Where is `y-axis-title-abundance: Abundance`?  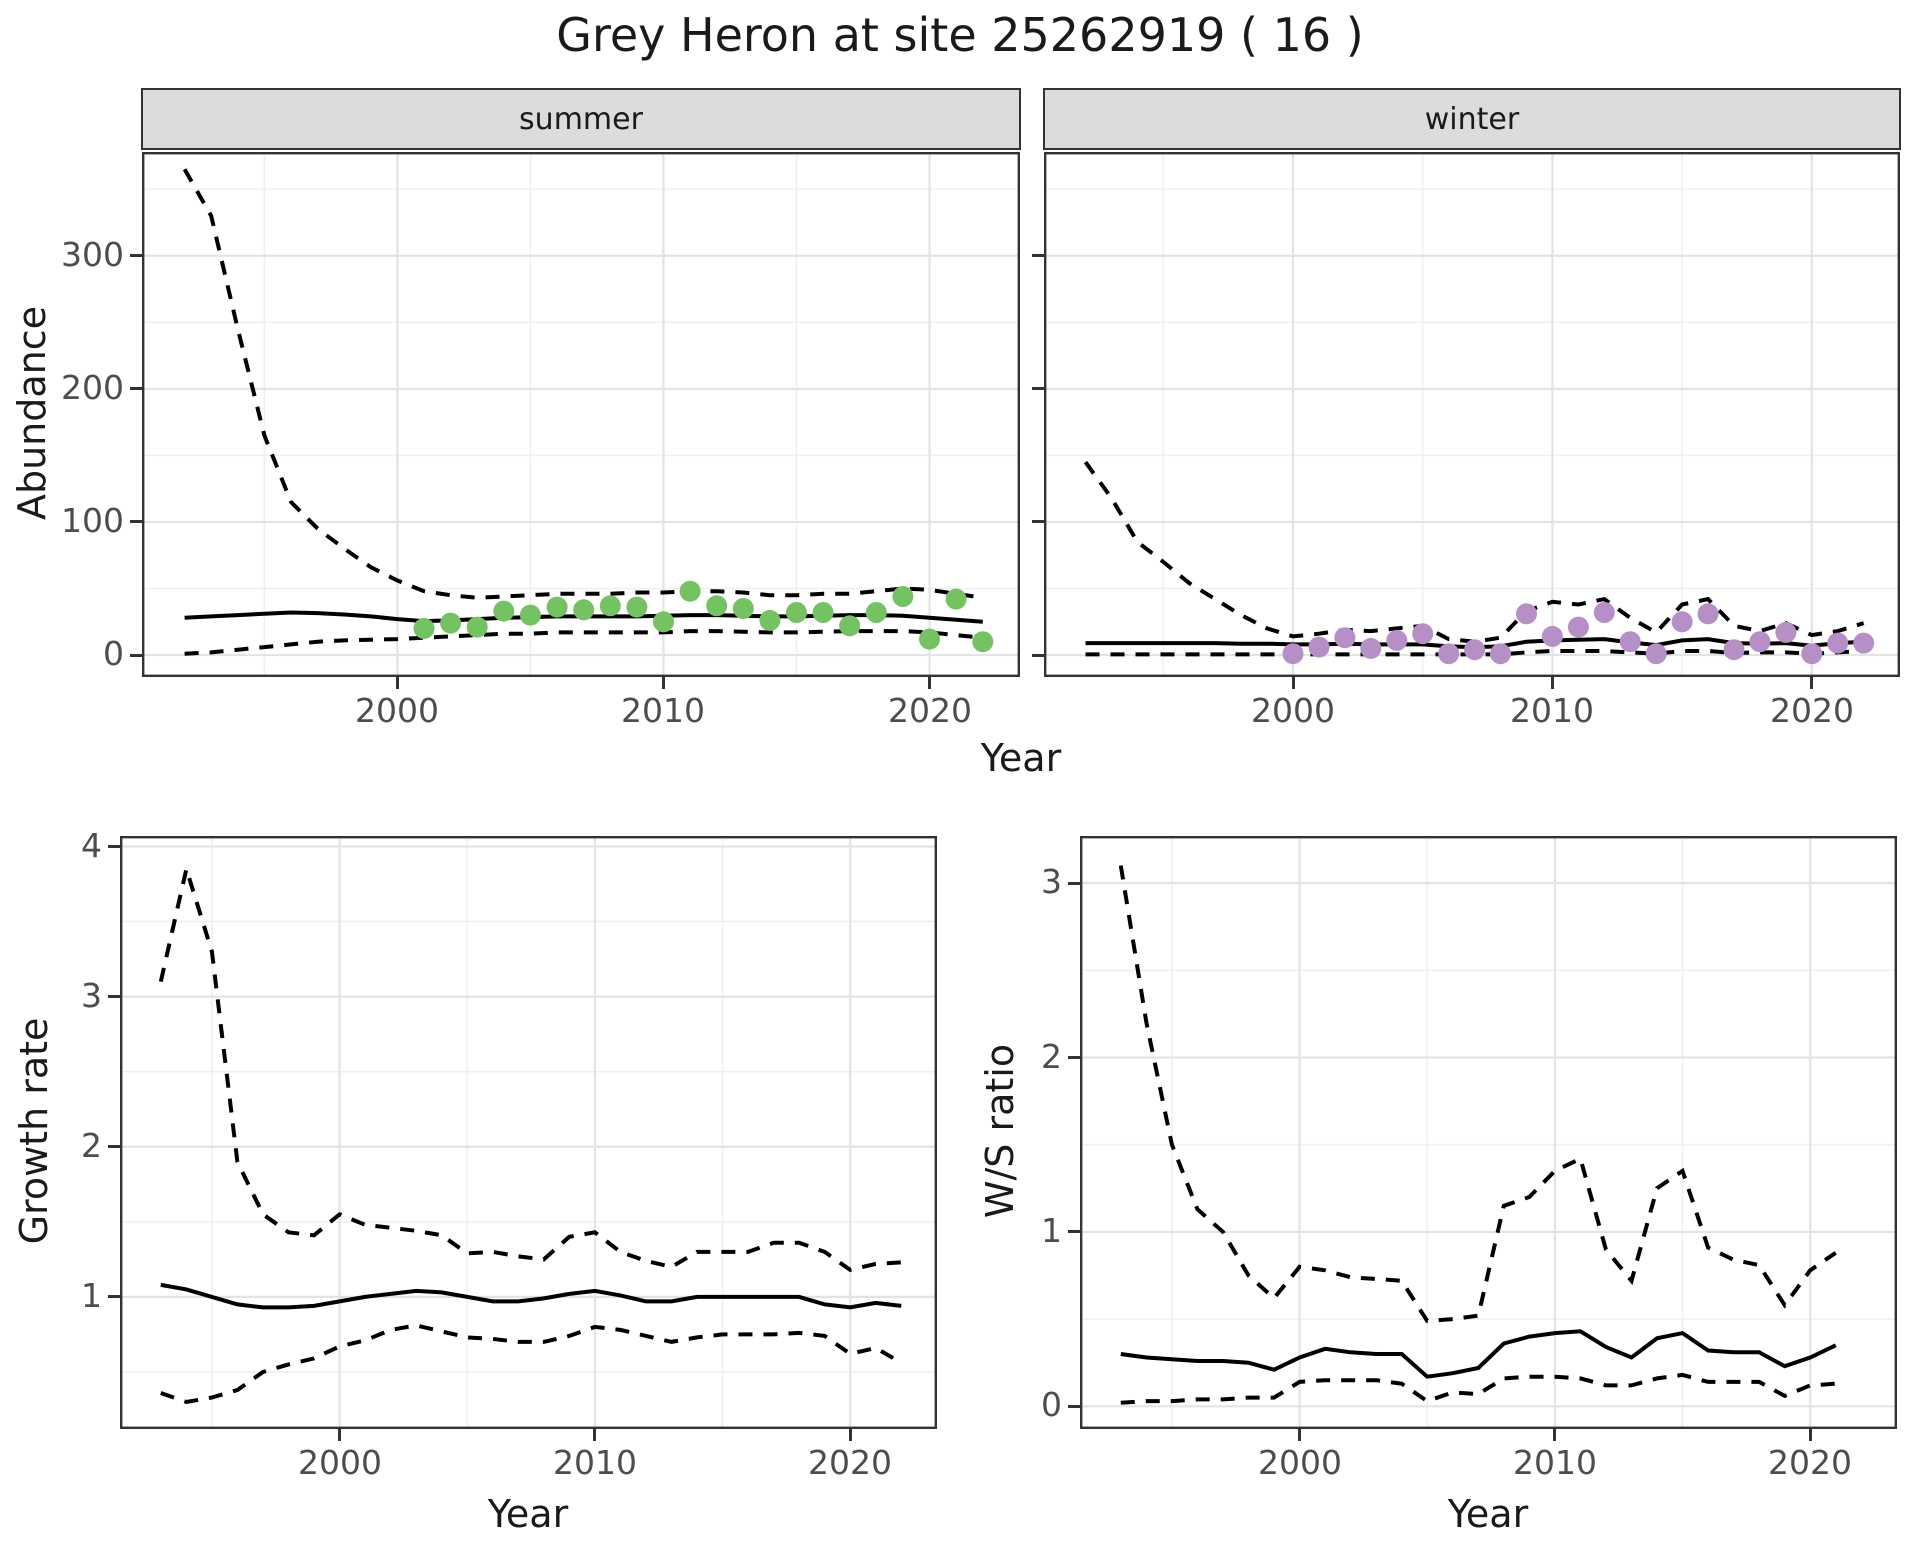 y-axis-title-abundance: Abundance is located at coordinates (32, 413).